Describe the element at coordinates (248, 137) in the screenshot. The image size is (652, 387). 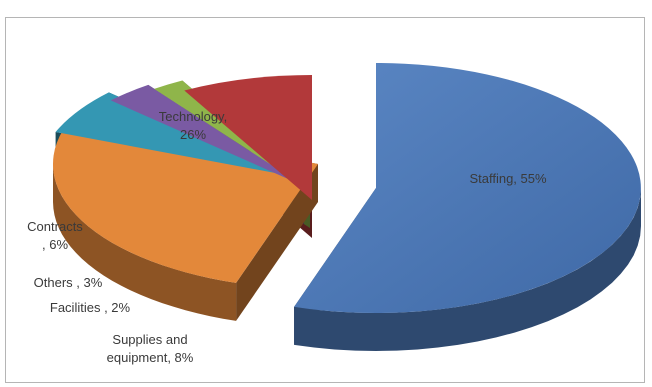
I see `slice-supplies-and-equipment` at that location.